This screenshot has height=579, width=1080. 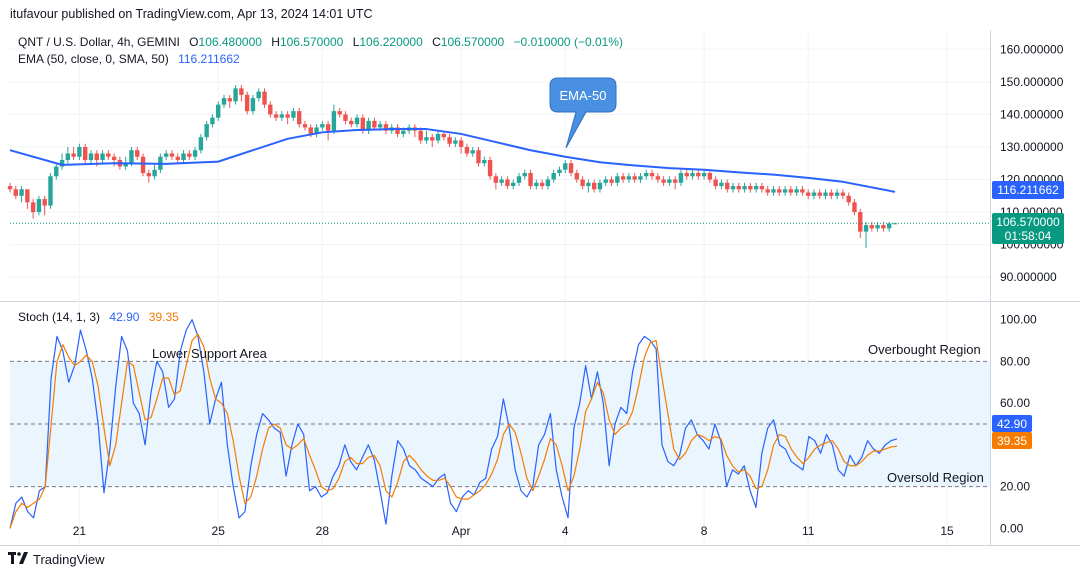 I want to click on legend-low-label: L, so click(x=356, y=42).